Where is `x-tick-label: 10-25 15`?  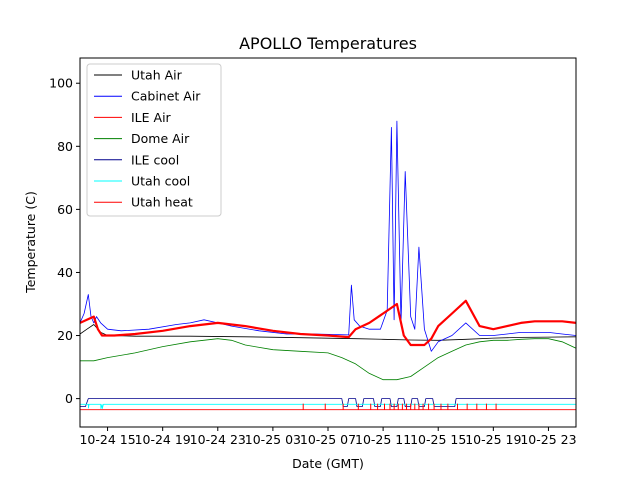
x-tick-label: 10-25 15 is located at coordinates (438, 439).